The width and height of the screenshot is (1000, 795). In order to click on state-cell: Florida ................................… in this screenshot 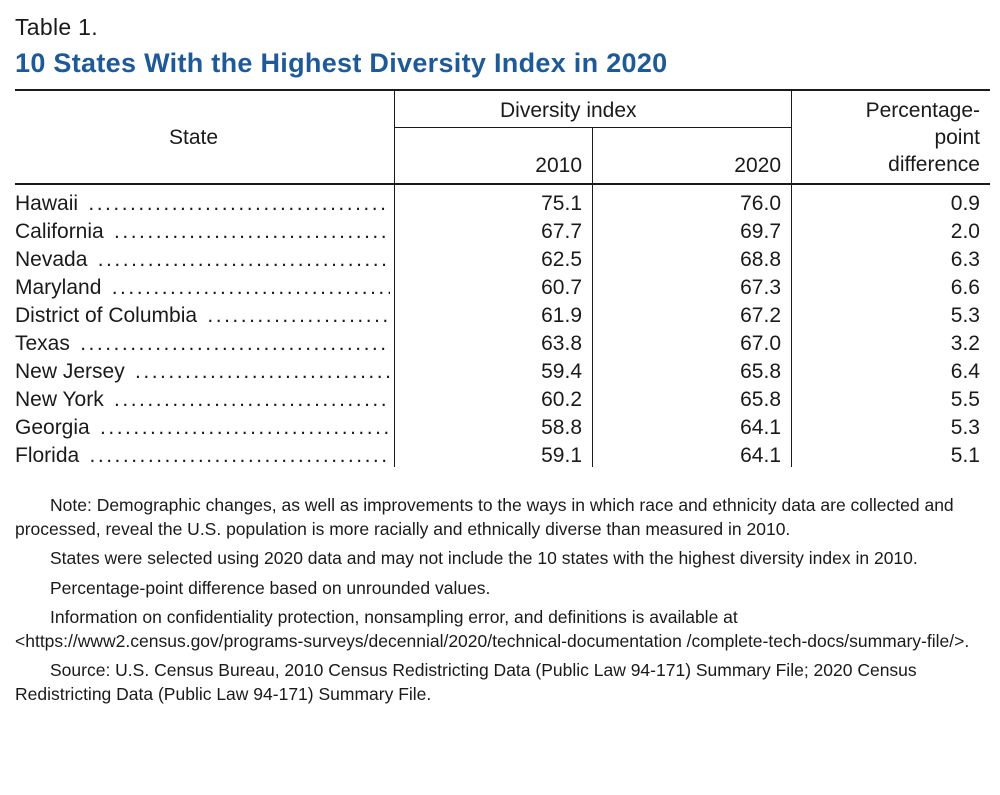, I will do `click(202, 456)`.